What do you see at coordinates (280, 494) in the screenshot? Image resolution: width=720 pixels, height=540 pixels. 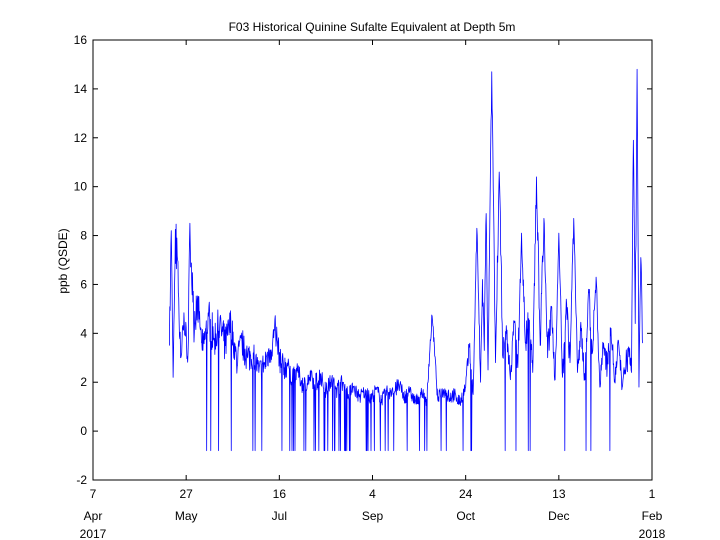 I see `x-tick-day-label: 16` at bounding box center [280, 494].